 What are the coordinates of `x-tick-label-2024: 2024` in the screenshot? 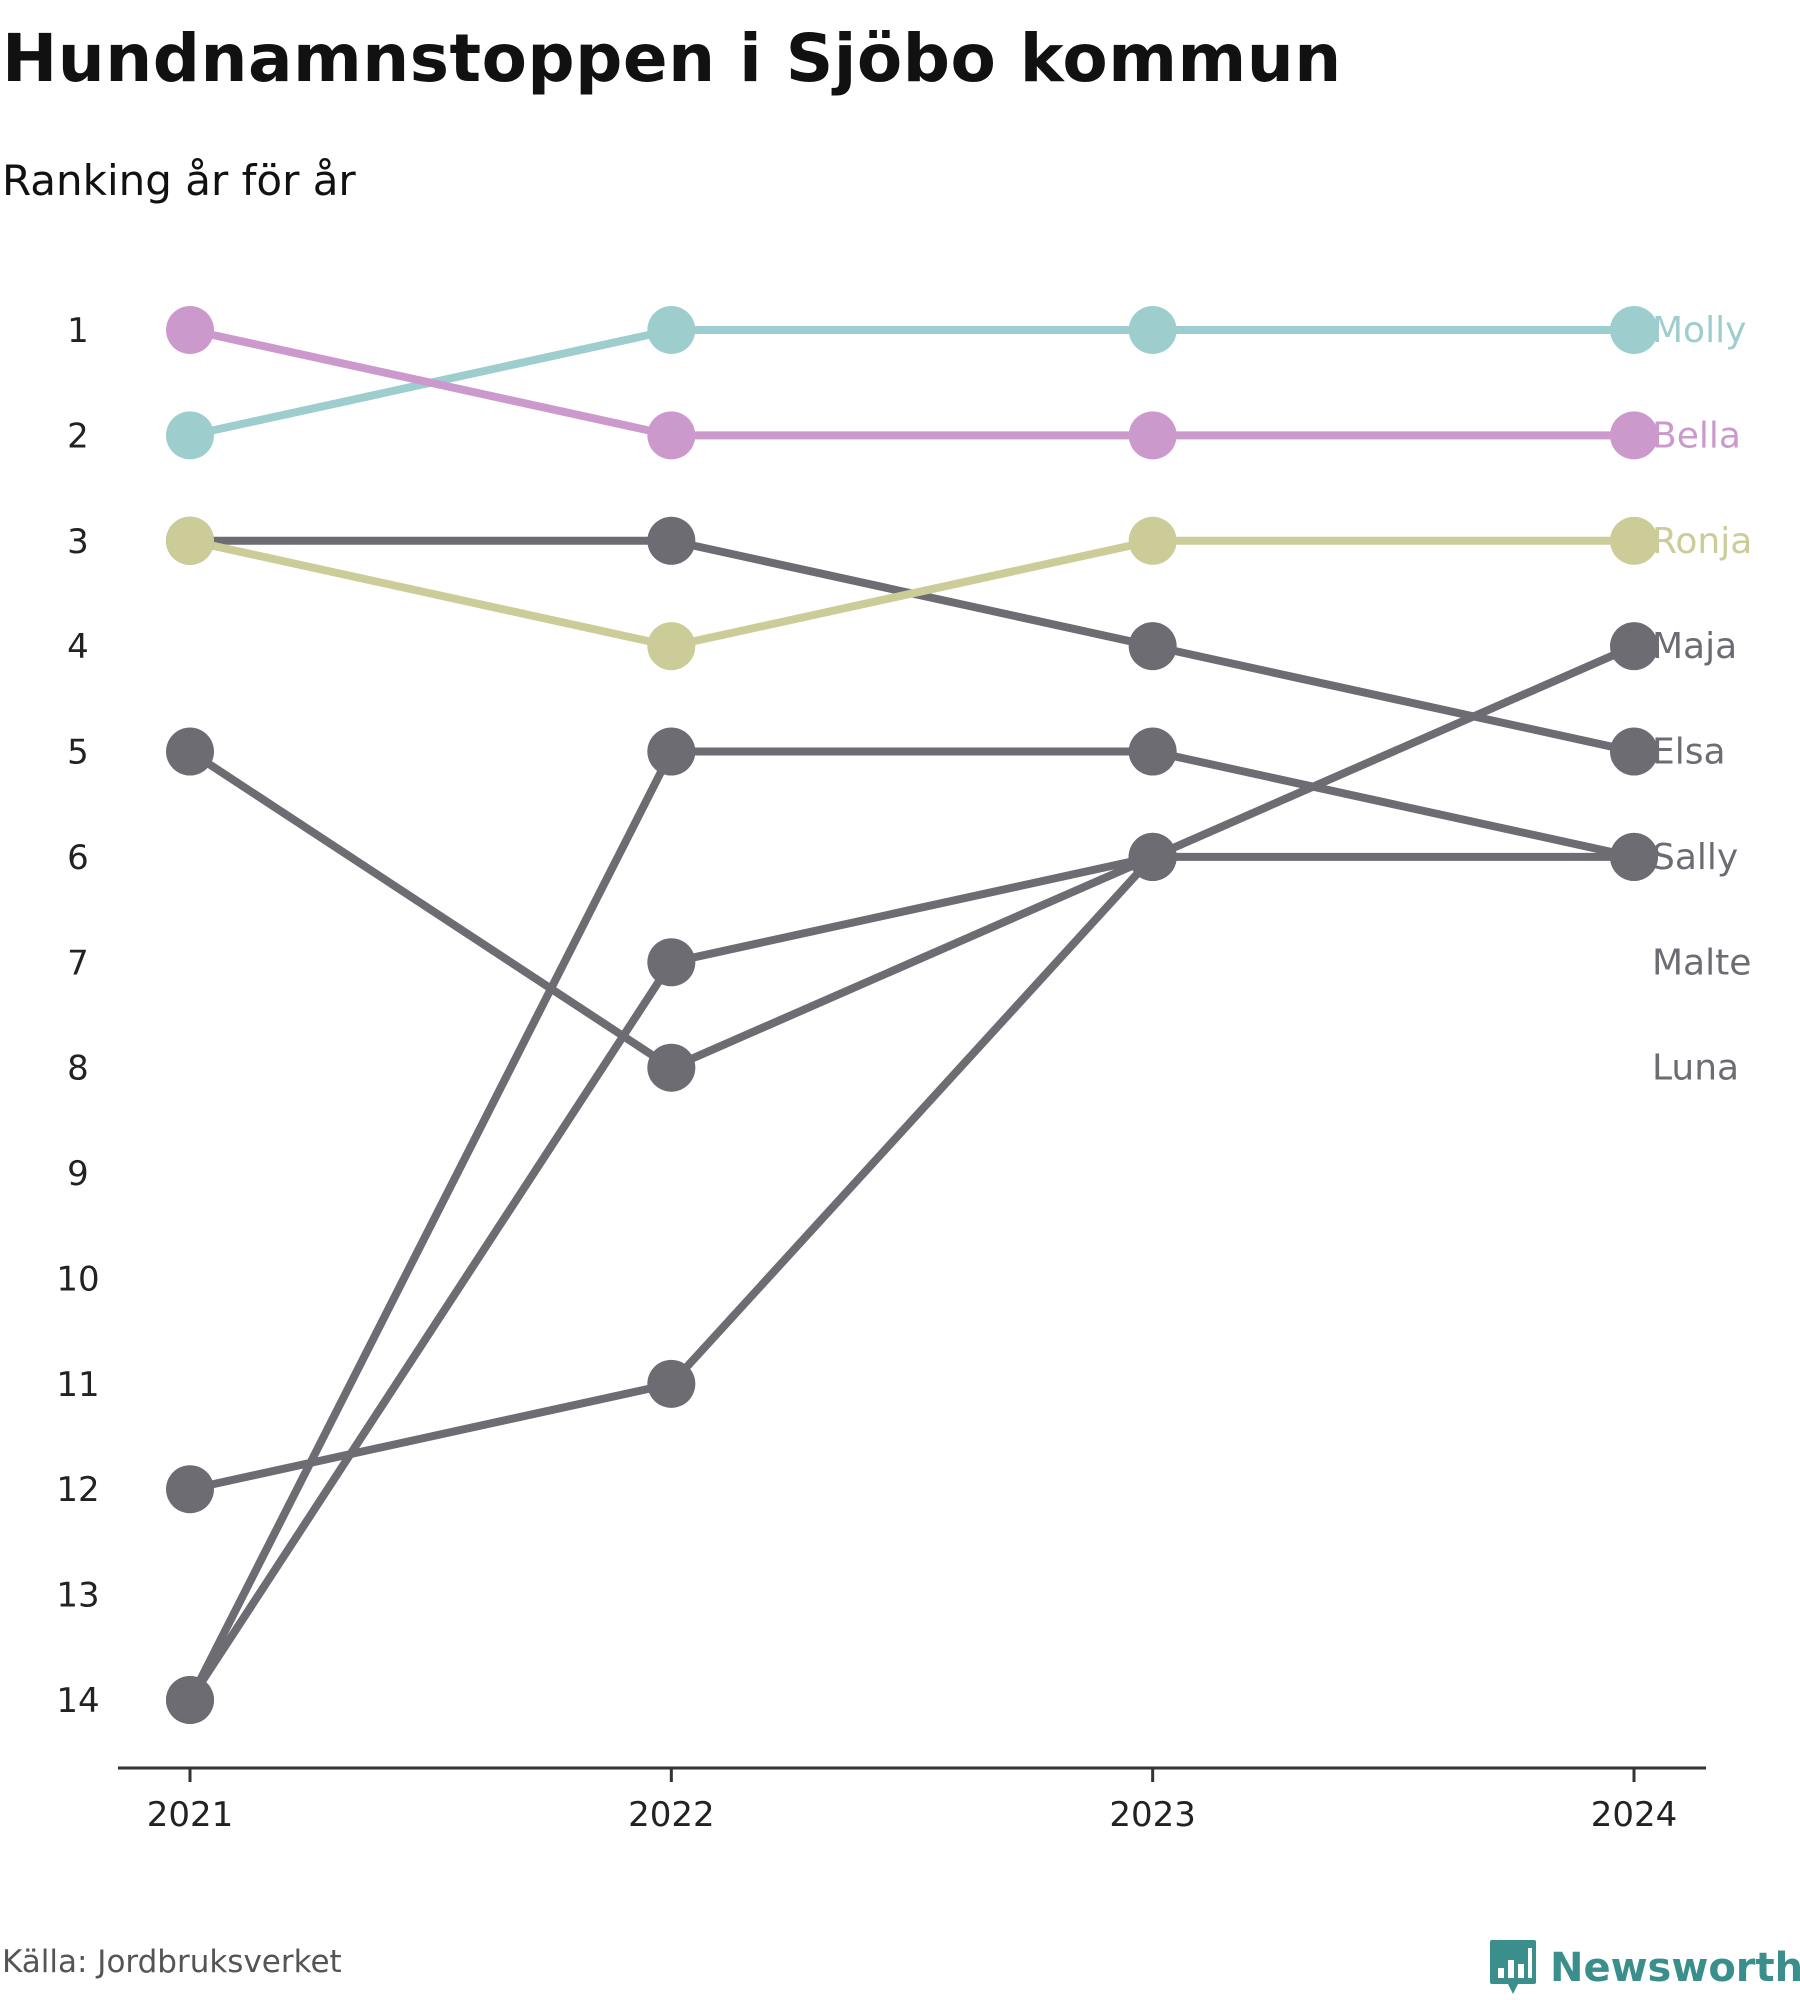 It's located at (1634, 1815).